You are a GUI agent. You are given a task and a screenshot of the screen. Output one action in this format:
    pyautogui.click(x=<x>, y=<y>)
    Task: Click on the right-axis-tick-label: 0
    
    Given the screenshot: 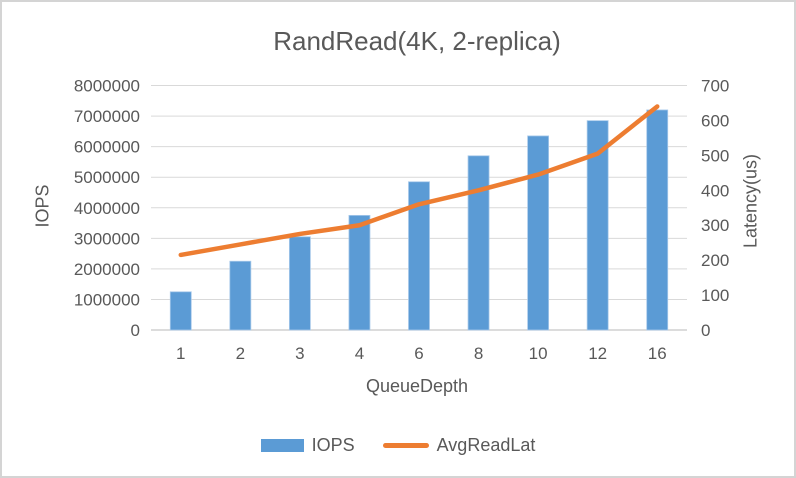 What is the action you would take?
    pyautogui.click(x=705, y=330)
    